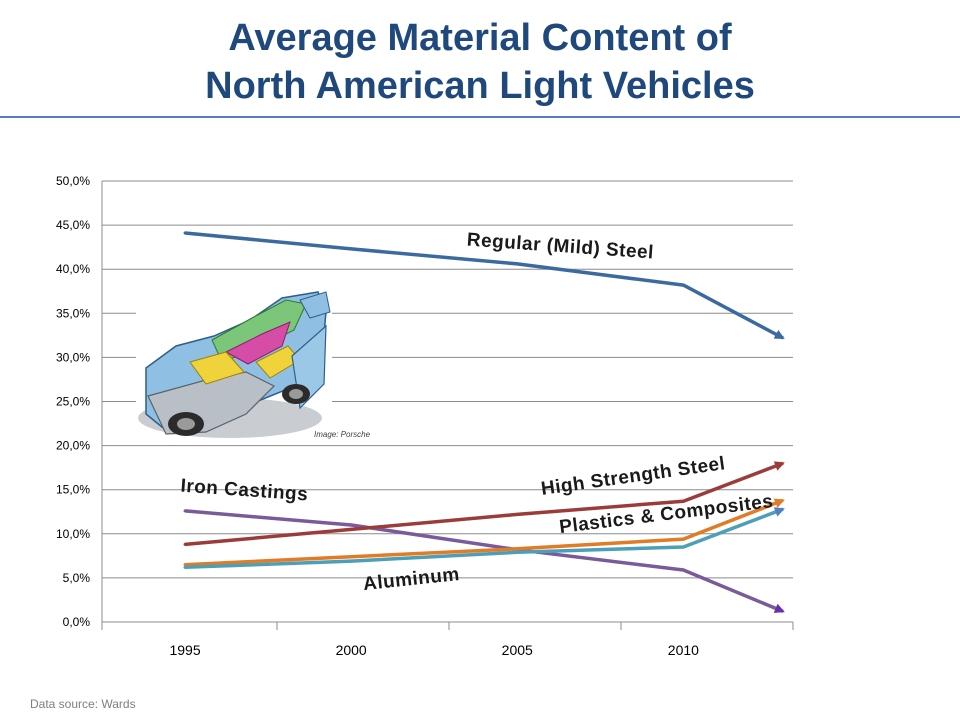 Image resolution: width=960 pixels, height=720 pixels. Describe the element at coordinates (73, 181) in the screenshot. I see `y-tick-label: 50,0%` at that location.